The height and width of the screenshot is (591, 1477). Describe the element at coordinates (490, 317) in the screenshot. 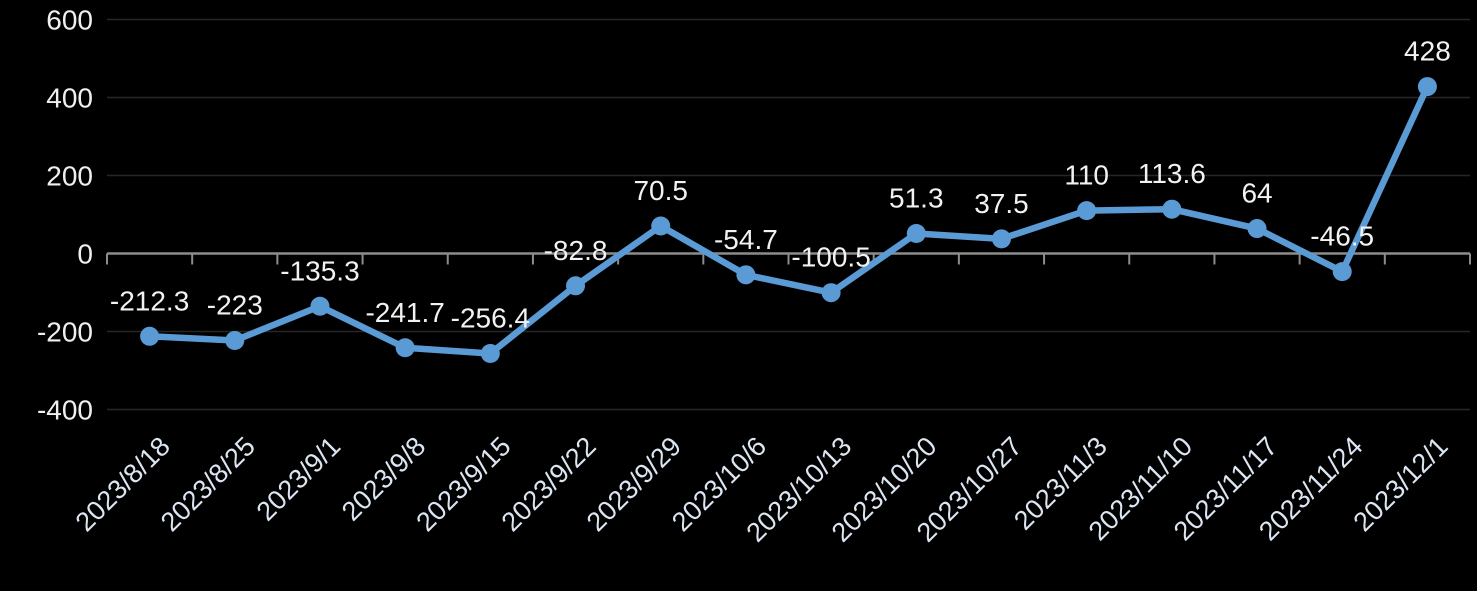

I see `data-label: -256.4` at that location.